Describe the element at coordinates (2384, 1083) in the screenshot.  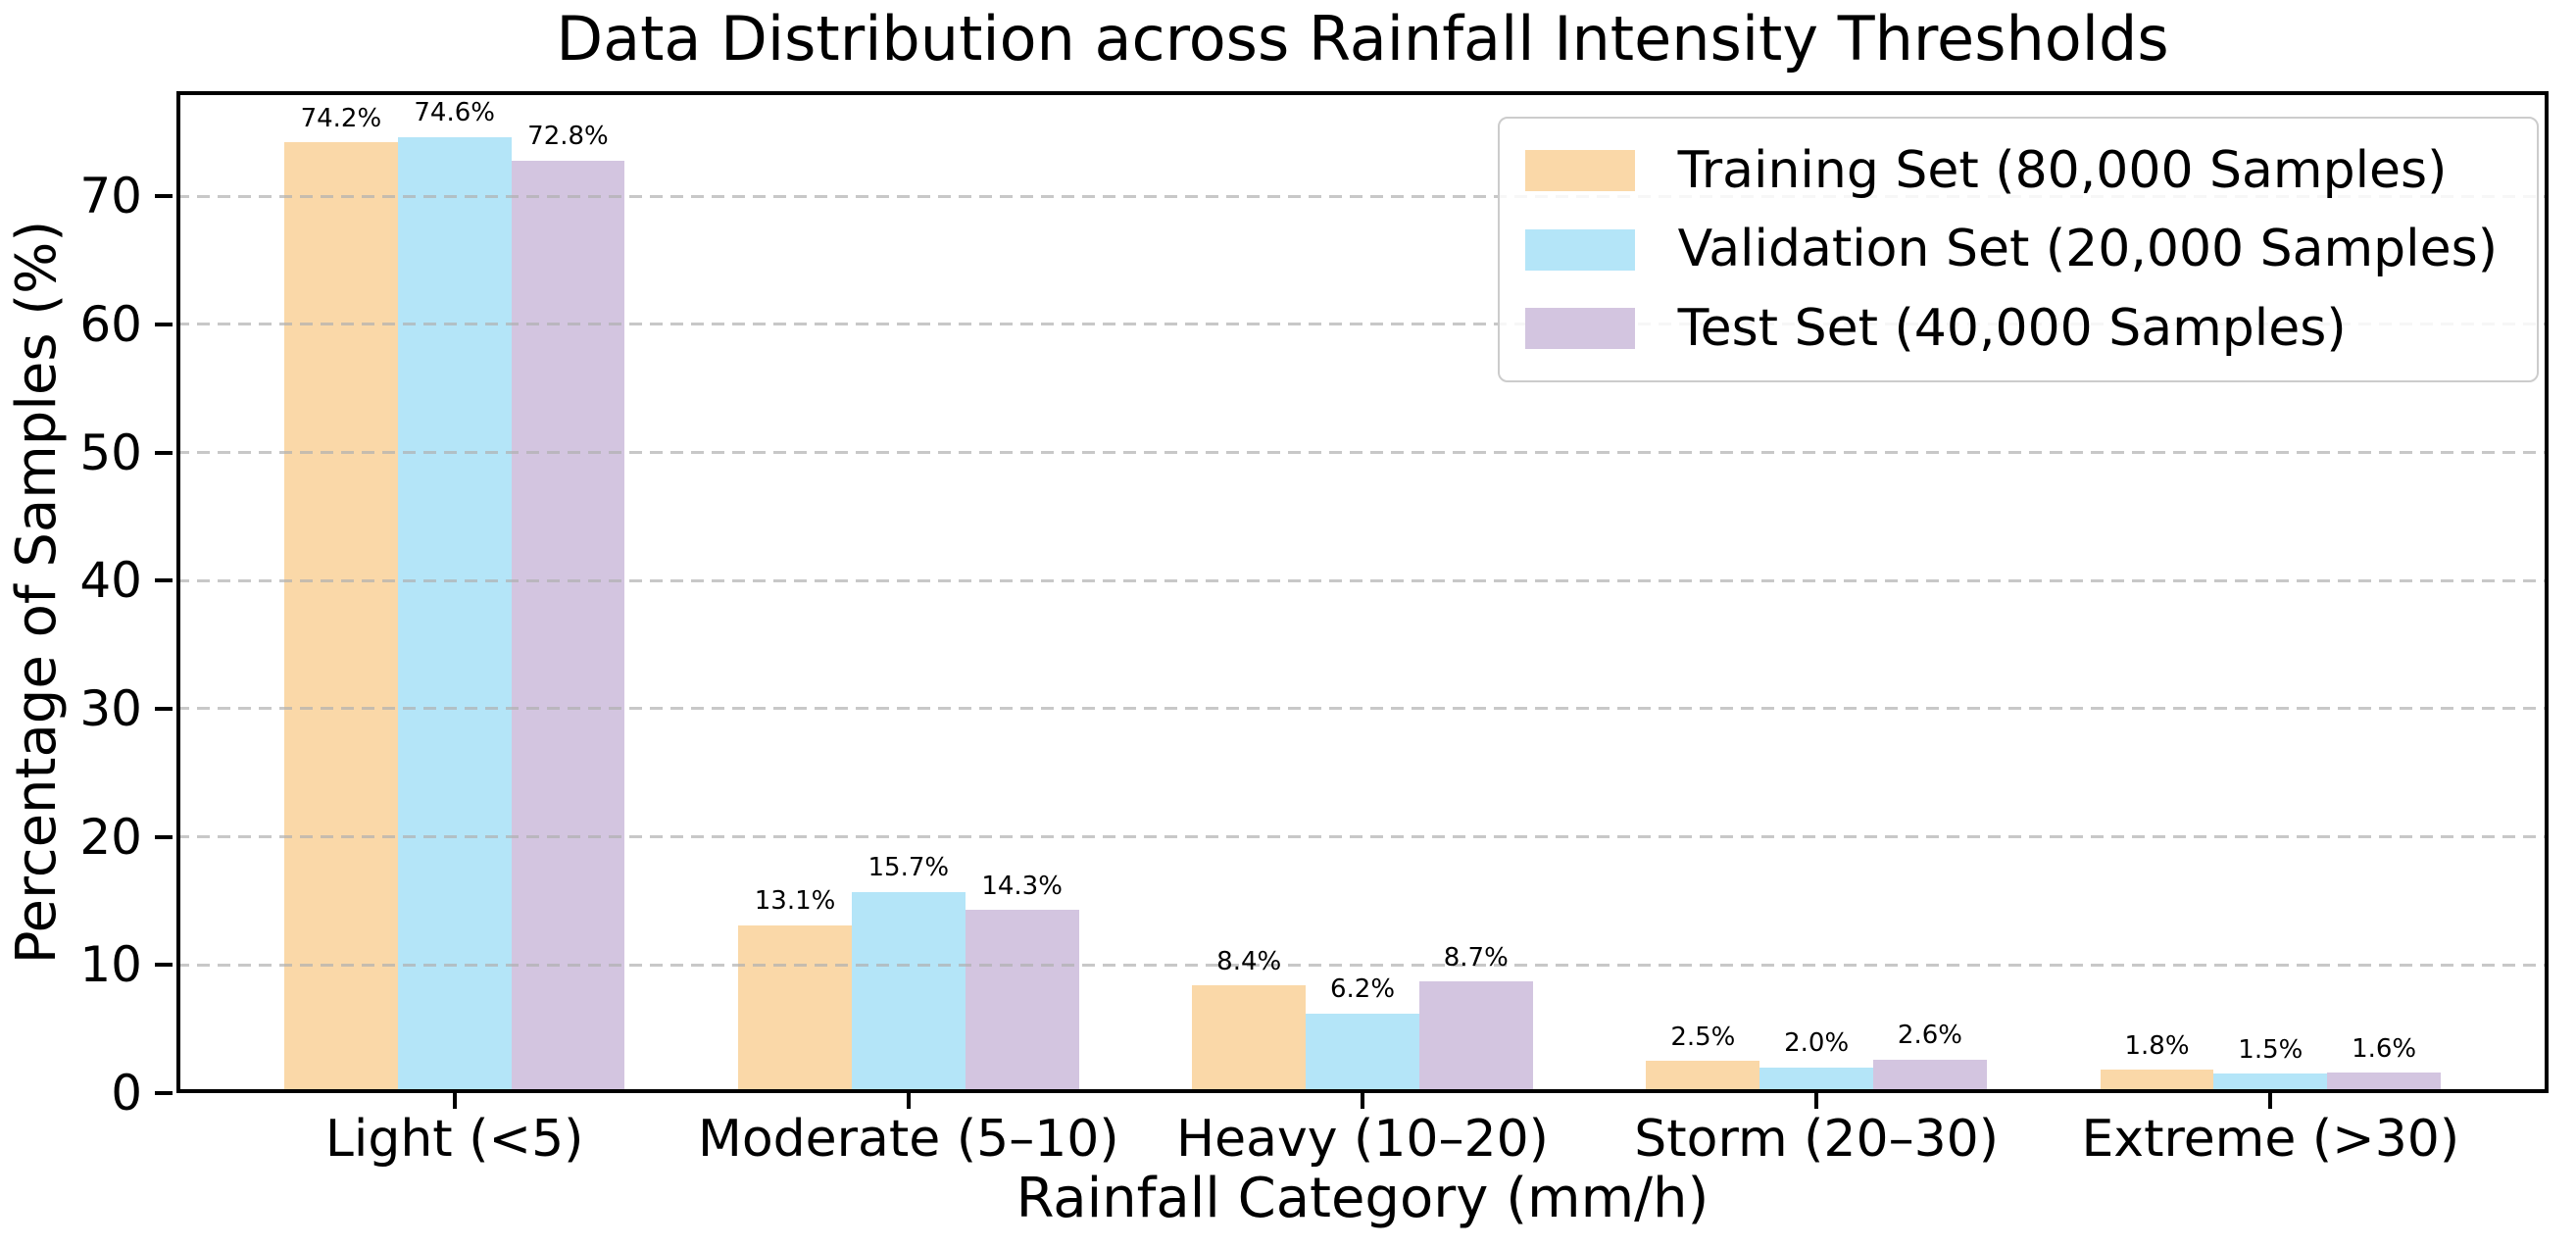
I see `bar-series2-cat4` at that location.